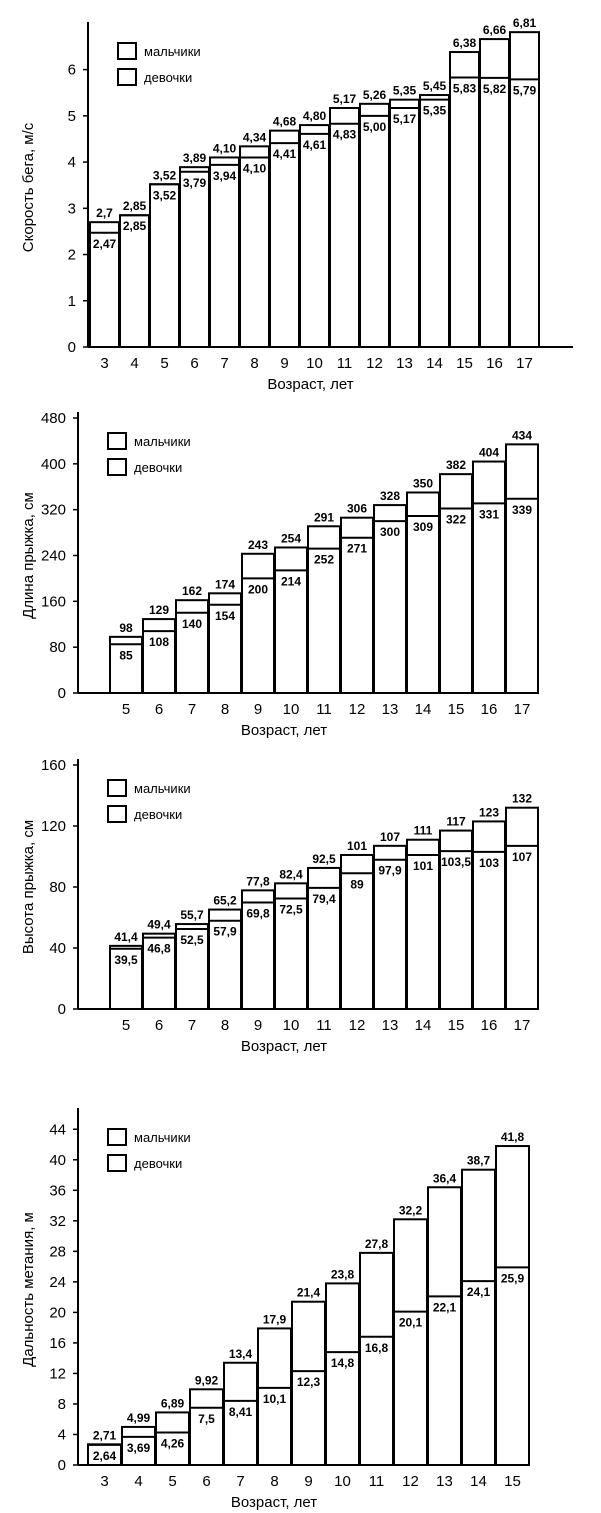  I want to click on data-label-girls: 5,17, so click(405, 119).